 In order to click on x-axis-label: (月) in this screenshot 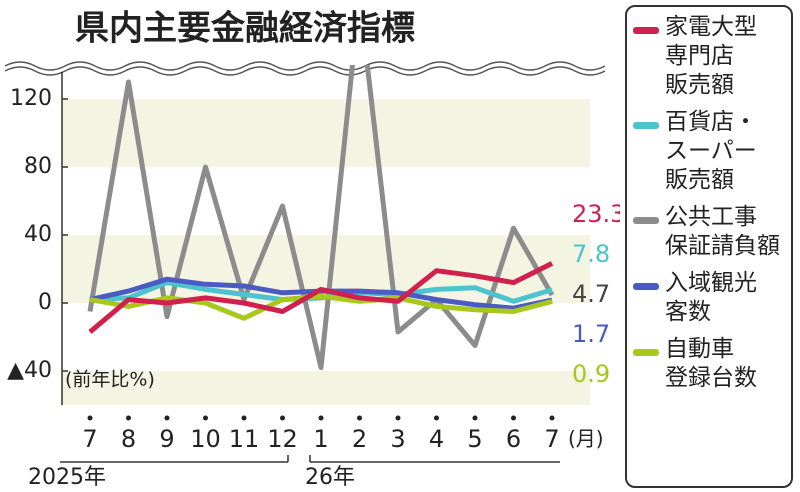, I will do `click(586, 439)`.